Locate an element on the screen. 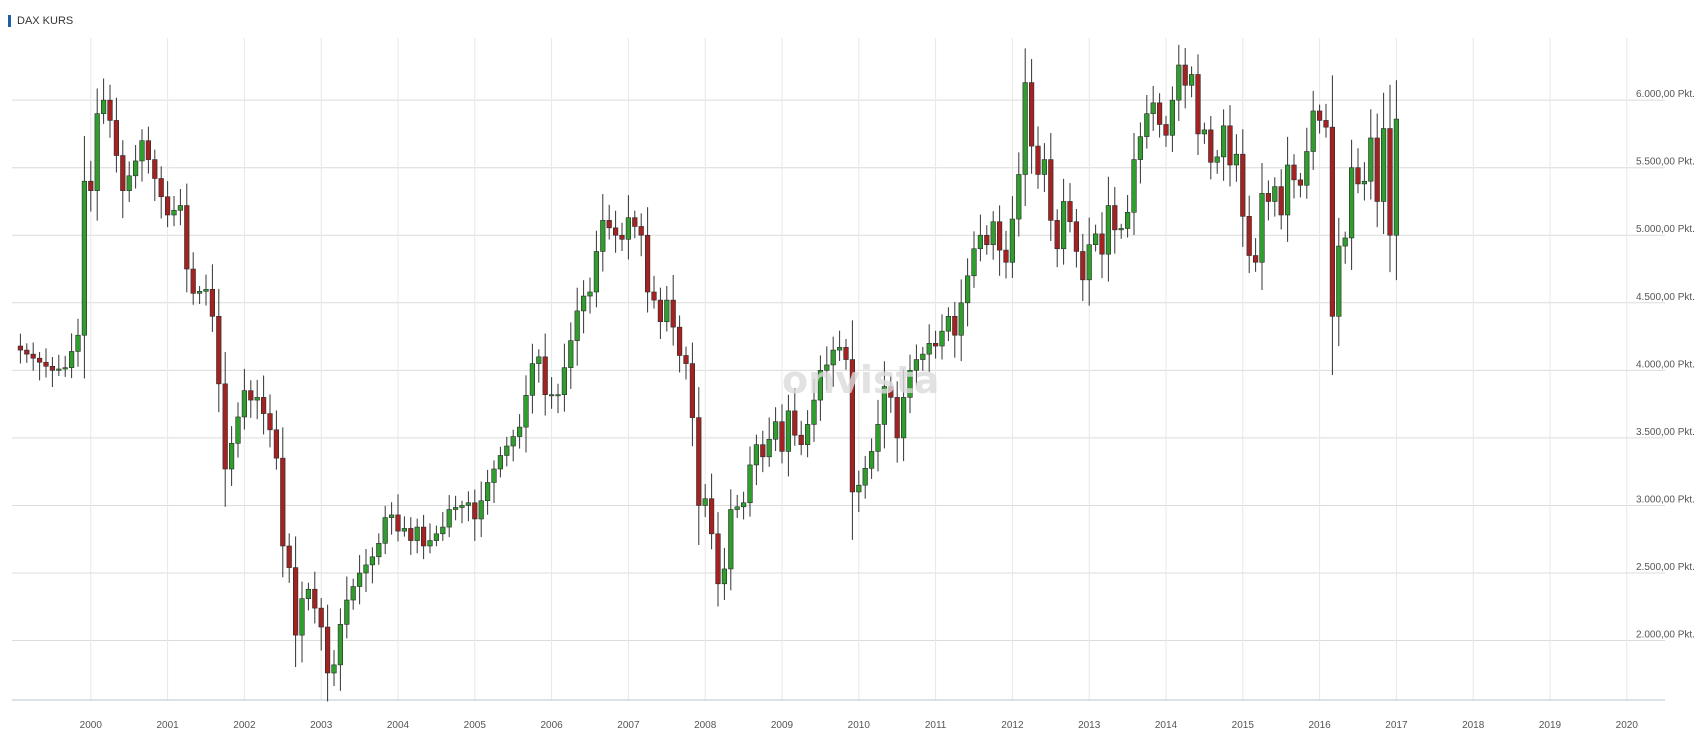 The image size is (1706, 736). x-tick-label: 2007 is located at coordinates (628, 725).